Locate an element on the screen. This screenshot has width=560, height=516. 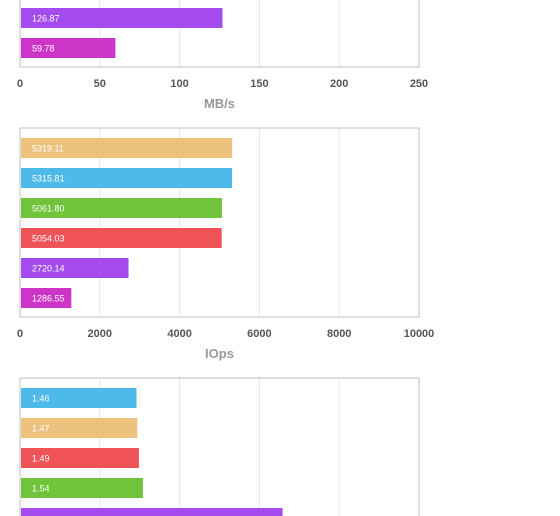
x-tick-label: 4000 is located at coordinates (179, 334).